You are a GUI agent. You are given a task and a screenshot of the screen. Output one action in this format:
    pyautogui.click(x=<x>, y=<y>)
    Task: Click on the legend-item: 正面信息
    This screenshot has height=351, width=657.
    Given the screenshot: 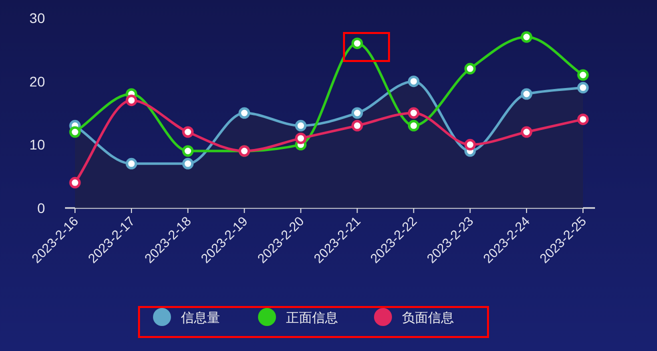 What is the action you would take?
    pyautogui.click(x=298, y=317)
    